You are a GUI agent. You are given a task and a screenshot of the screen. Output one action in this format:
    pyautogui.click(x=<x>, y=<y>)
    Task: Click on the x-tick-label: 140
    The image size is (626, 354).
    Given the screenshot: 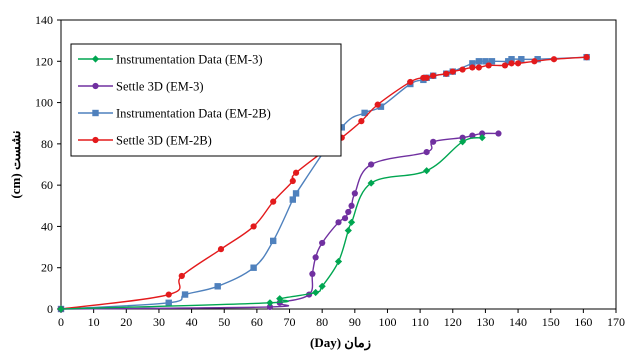 What is the action you would take?
    pyautogui.click(x=518, y=322)
    